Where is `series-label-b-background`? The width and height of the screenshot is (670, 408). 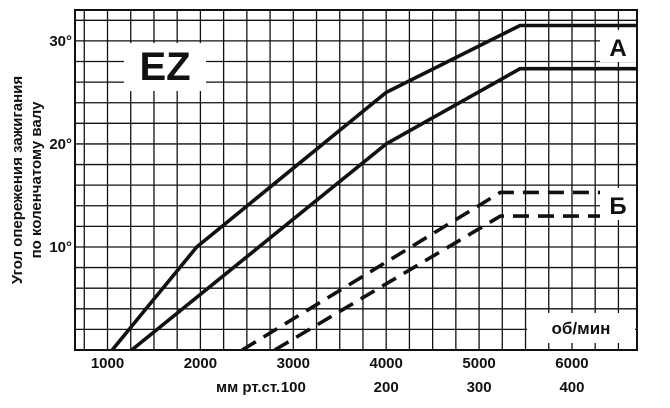 series-label-b-background is located at coordinates (618, 204).